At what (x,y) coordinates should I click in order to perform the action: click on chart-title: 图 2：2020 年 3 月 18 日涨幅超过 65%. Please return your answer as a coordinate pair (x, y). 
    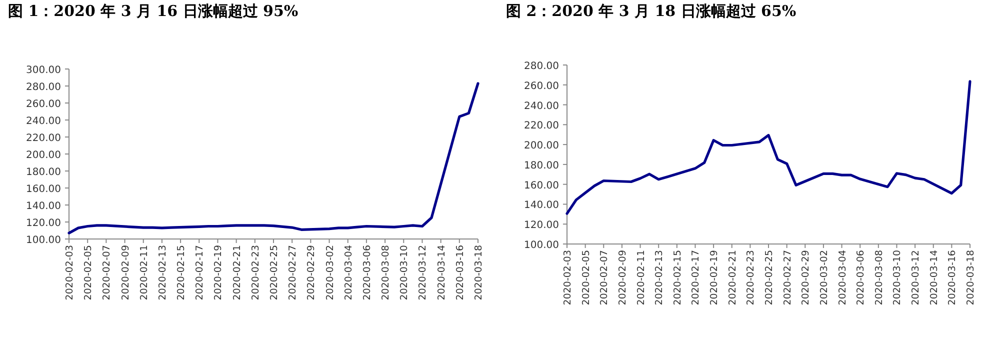
    Looking at the image, I should click on (651, 11).